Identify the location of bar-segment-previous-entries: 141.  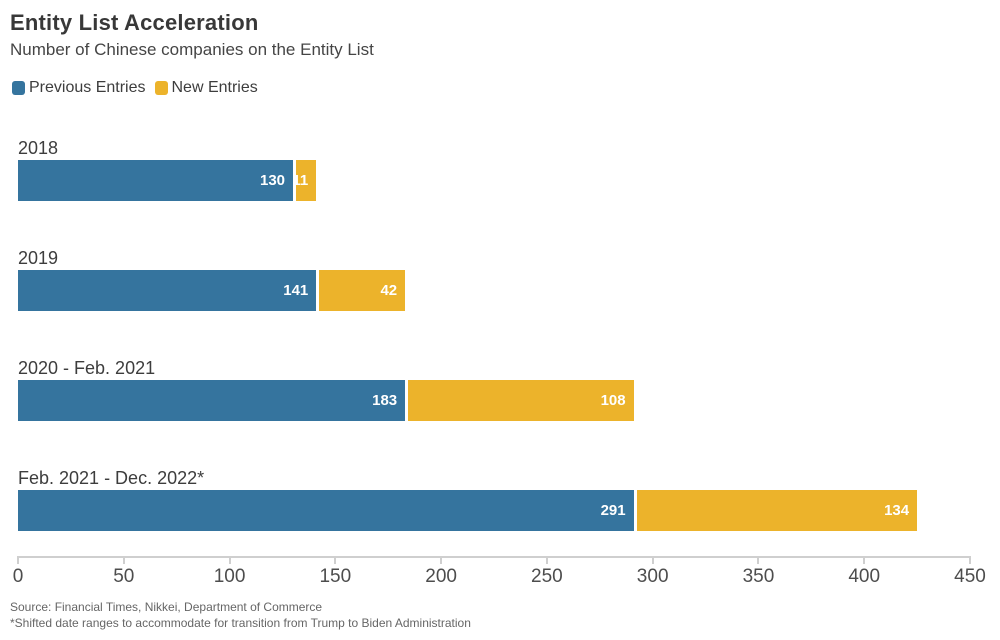
(167, 290).